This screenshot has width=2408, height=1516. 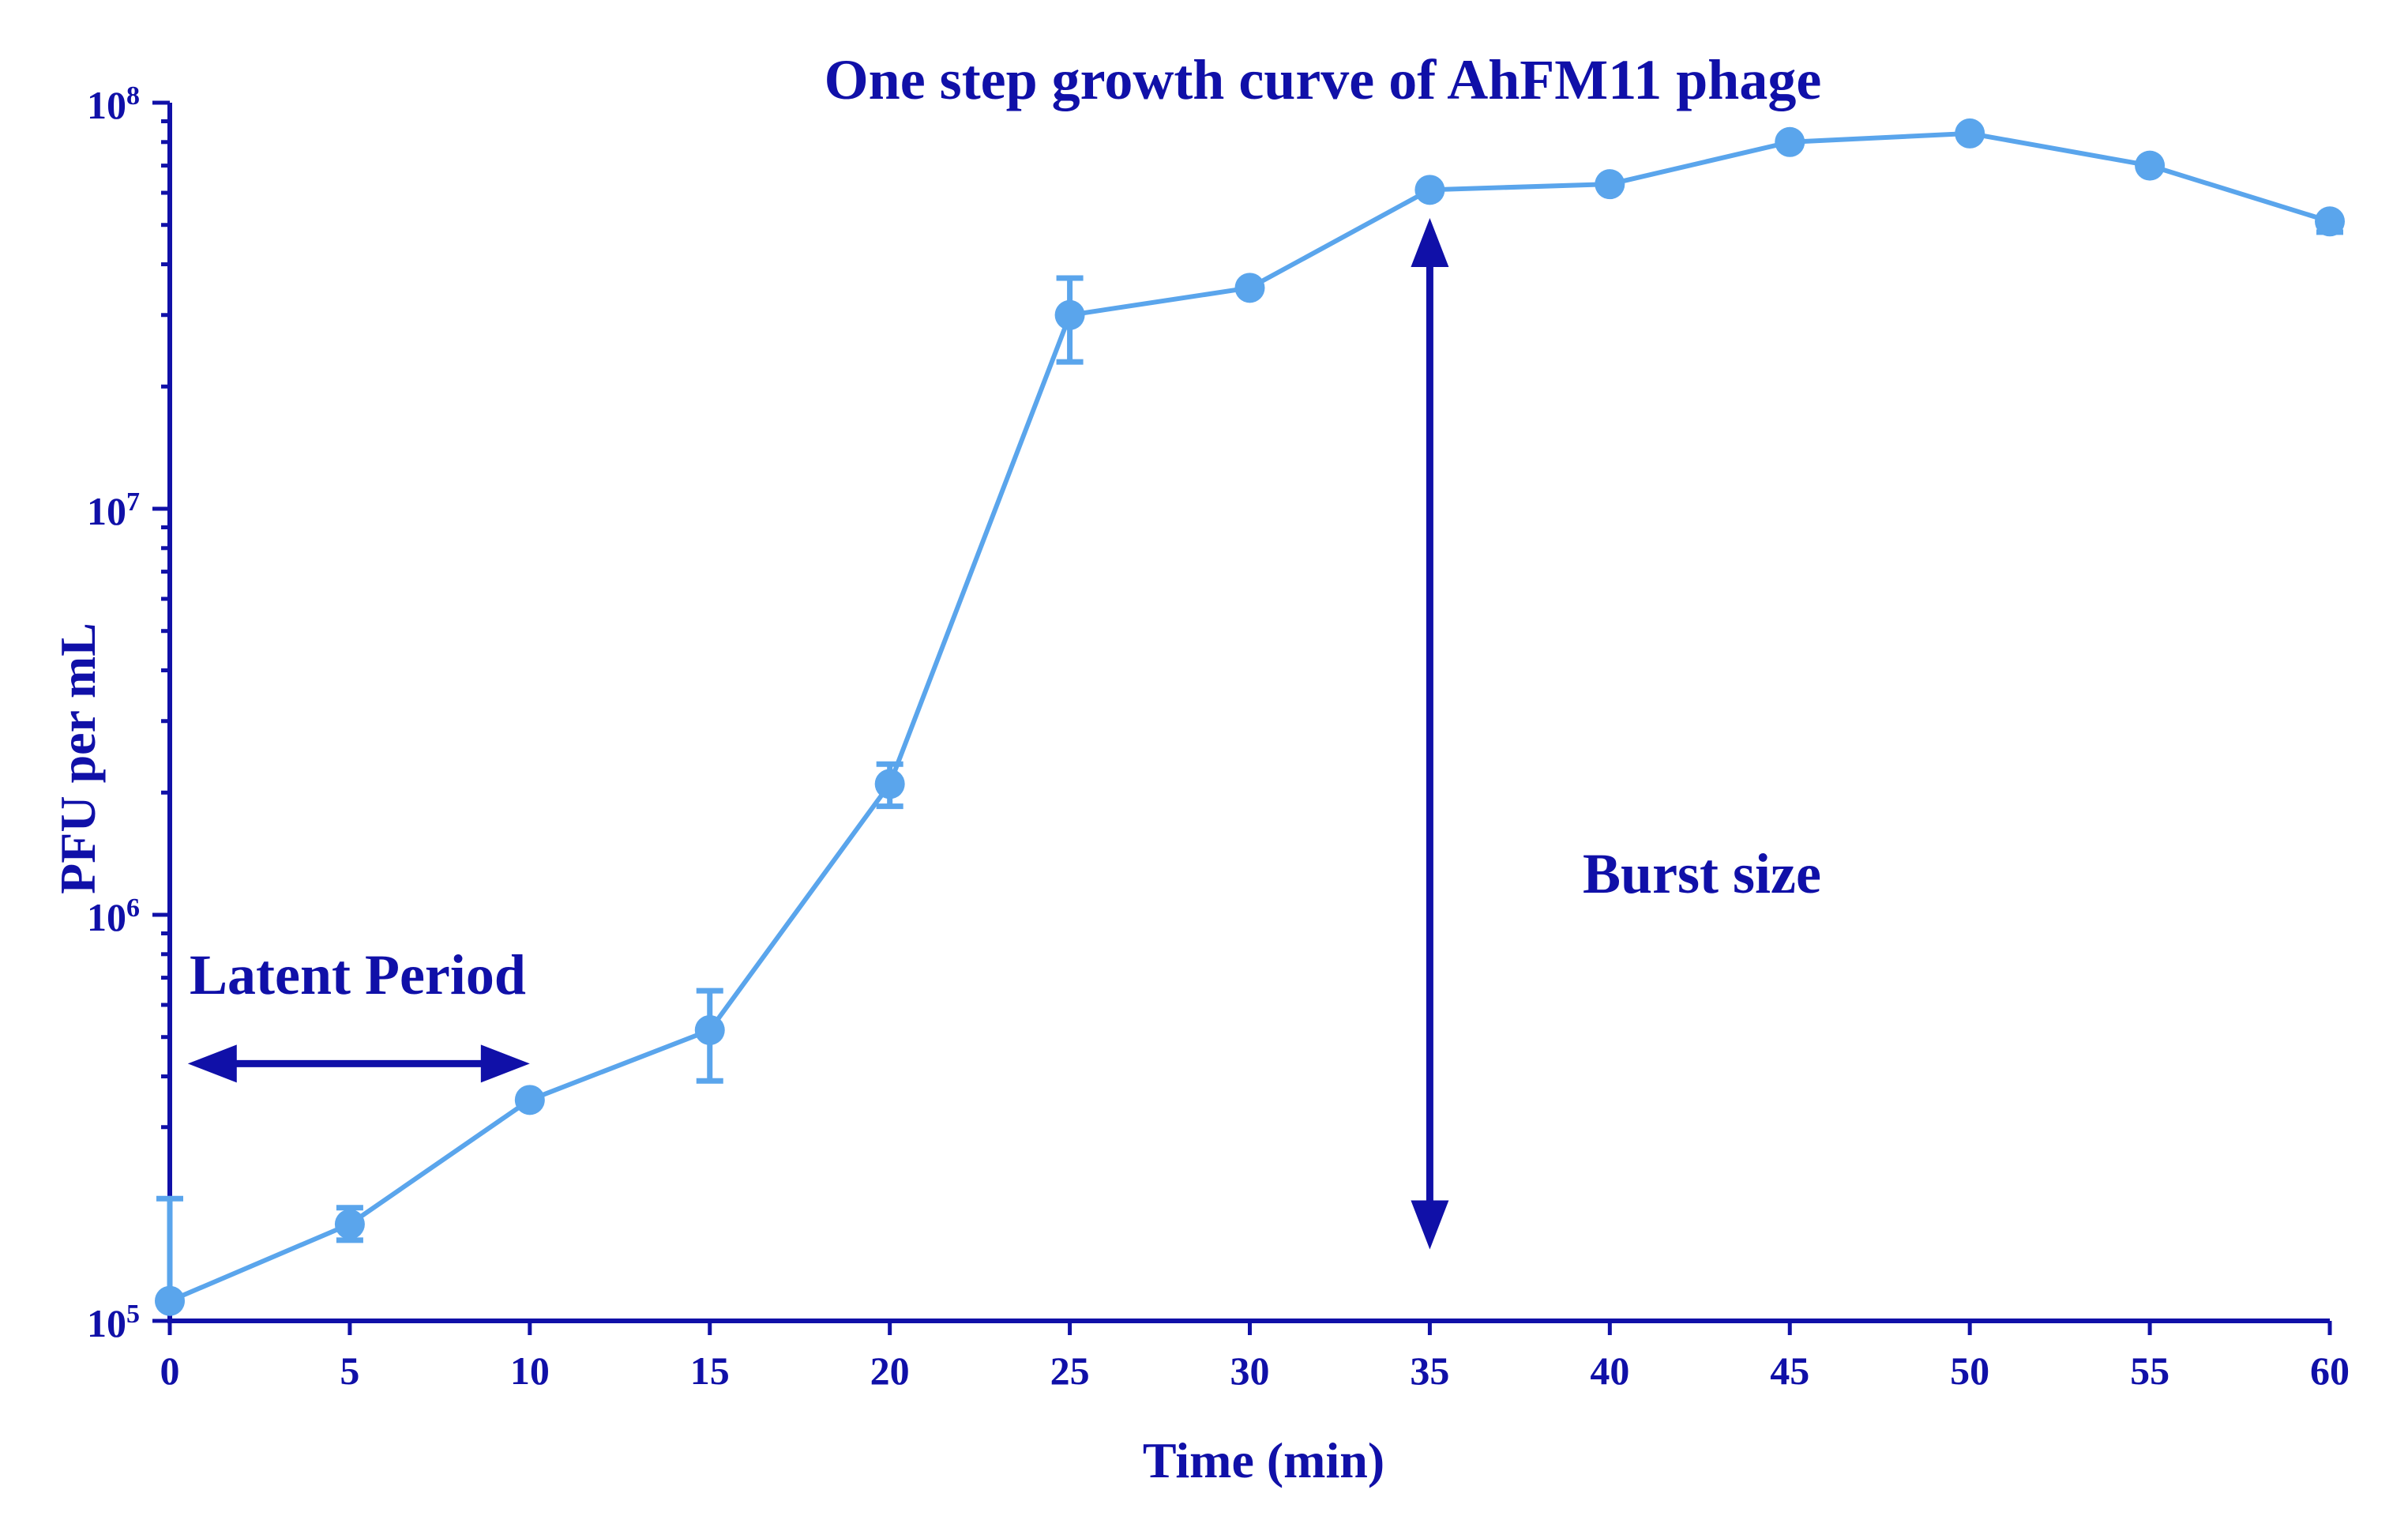 I want to click on arrow-head-down, so click(x=1430, y=1225).